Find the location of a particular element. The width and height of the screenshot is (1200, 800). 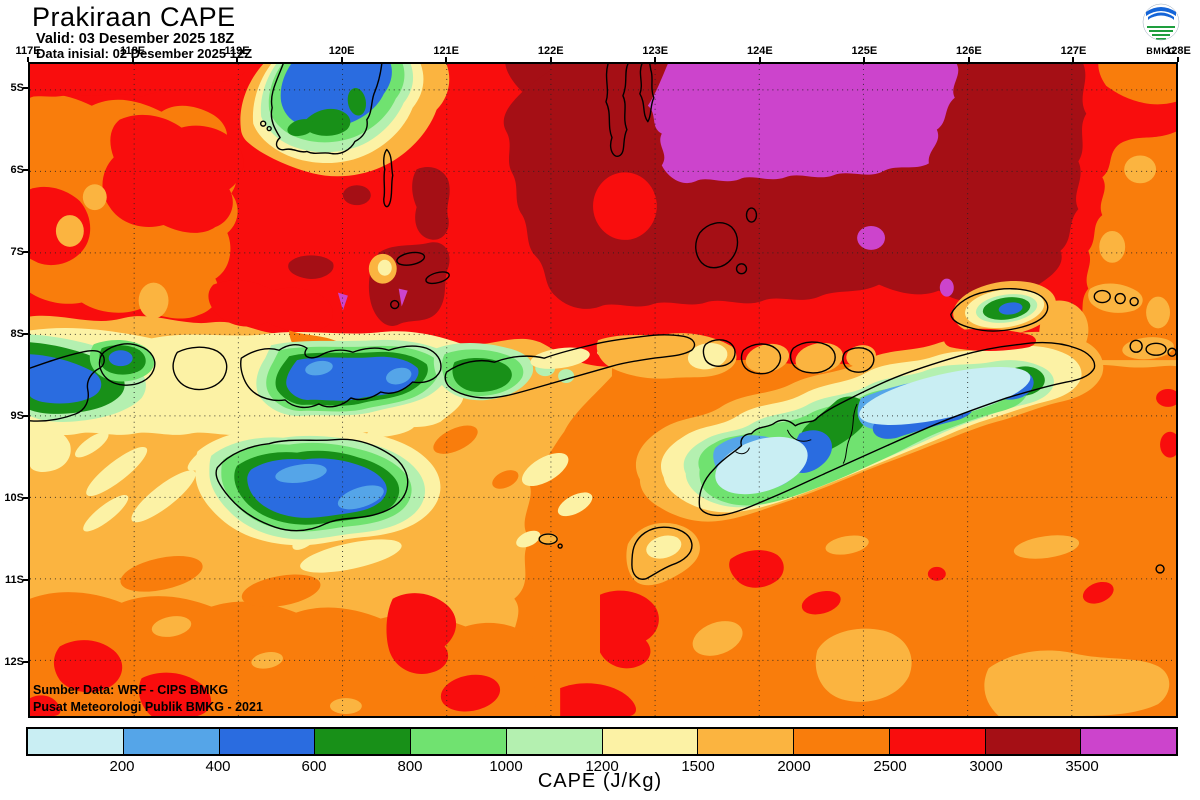

lat-label: 9S is located at coordinates (17, 416).